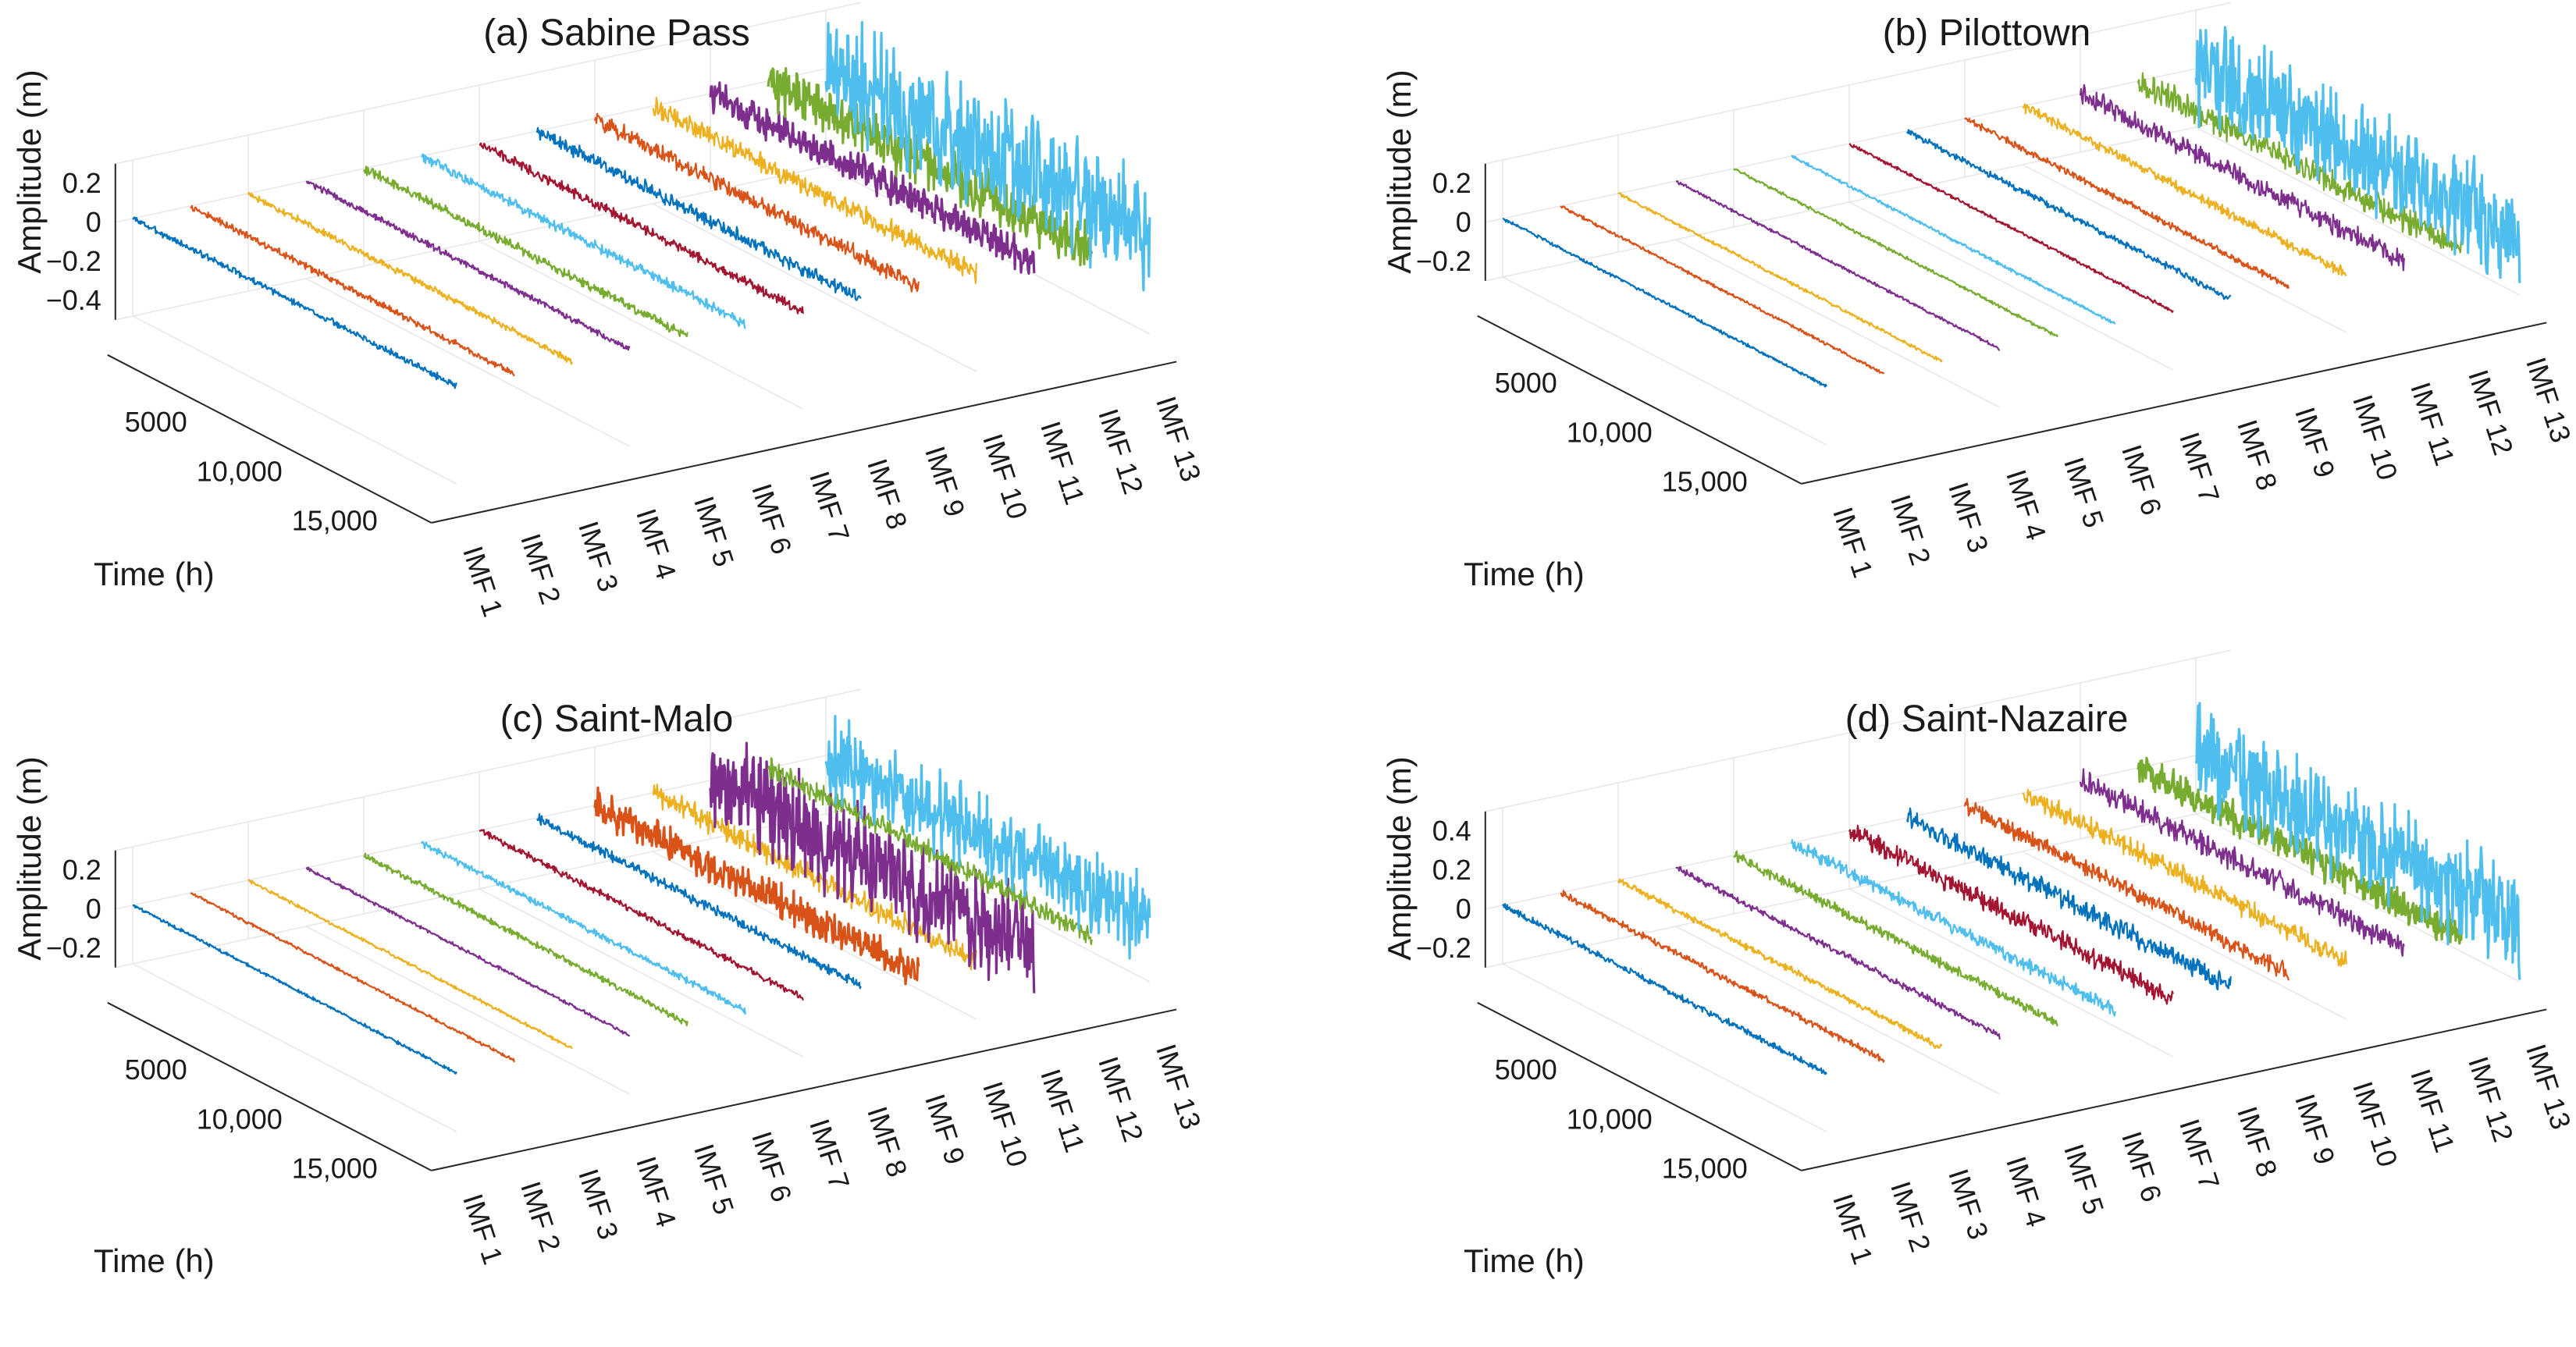  Describe the element at coordinates (617, 719) in the screenshot. I see `panel-title: (c) Saint-Malo` at that location.